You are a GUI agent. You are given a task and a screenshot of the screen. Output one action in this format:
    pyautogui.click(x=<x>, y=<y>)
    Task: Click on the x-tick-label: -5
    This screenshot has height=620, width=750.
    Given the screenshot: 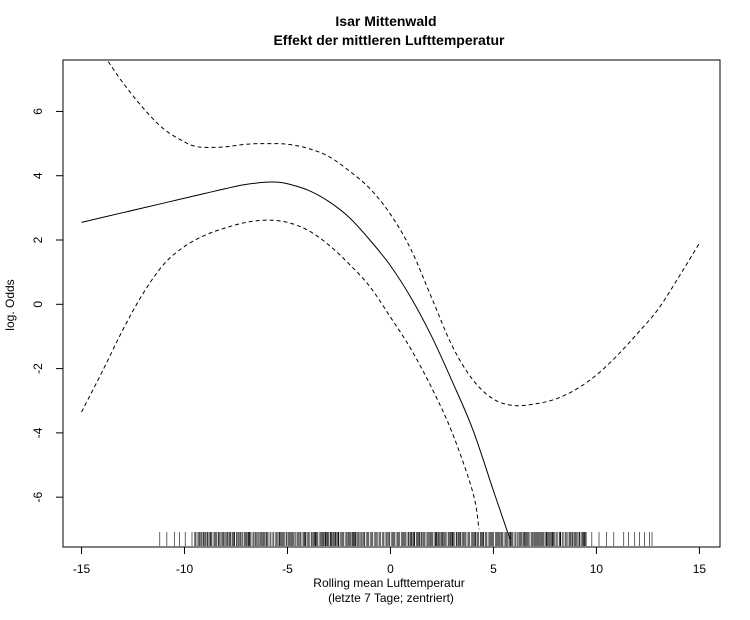 What is the action you would take?
    pyautogui.click(x=287, y=569)
    